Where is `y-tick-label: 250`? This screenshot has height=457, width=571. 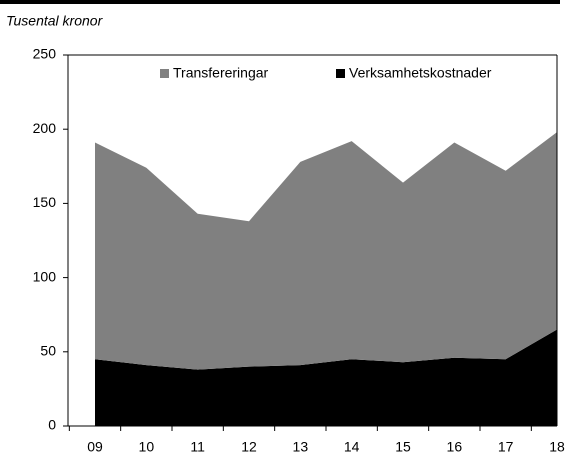
y-tick-label: 250 is located at coordinates (45, 54).